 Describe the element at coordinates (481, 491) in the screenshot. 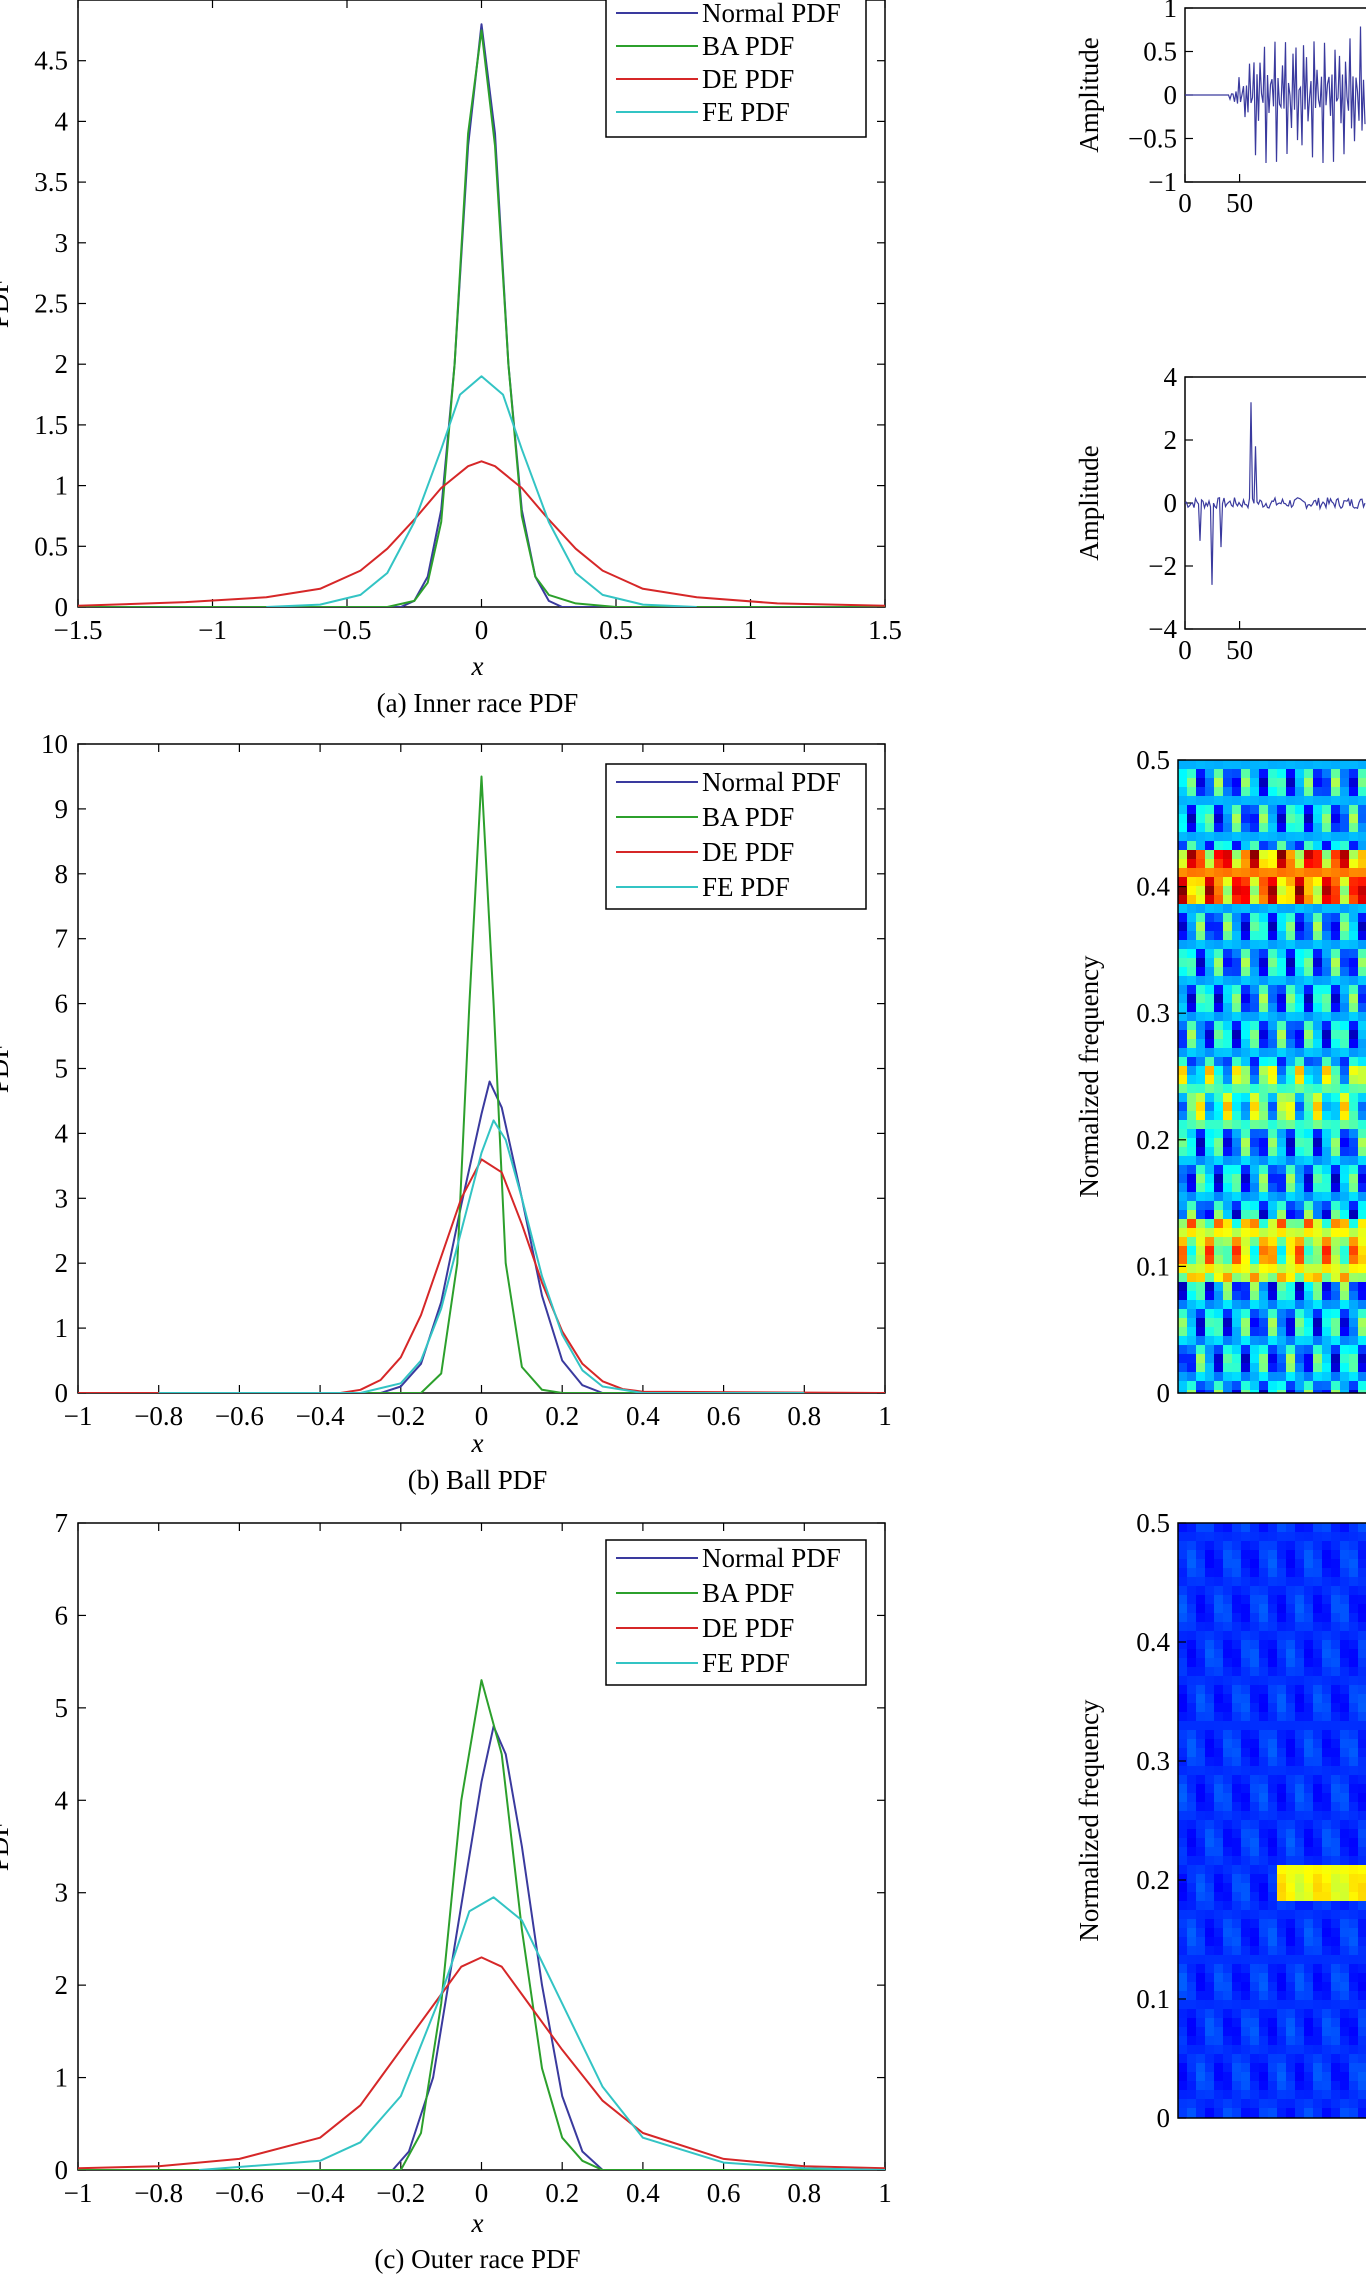

I see `series-line` at that location.